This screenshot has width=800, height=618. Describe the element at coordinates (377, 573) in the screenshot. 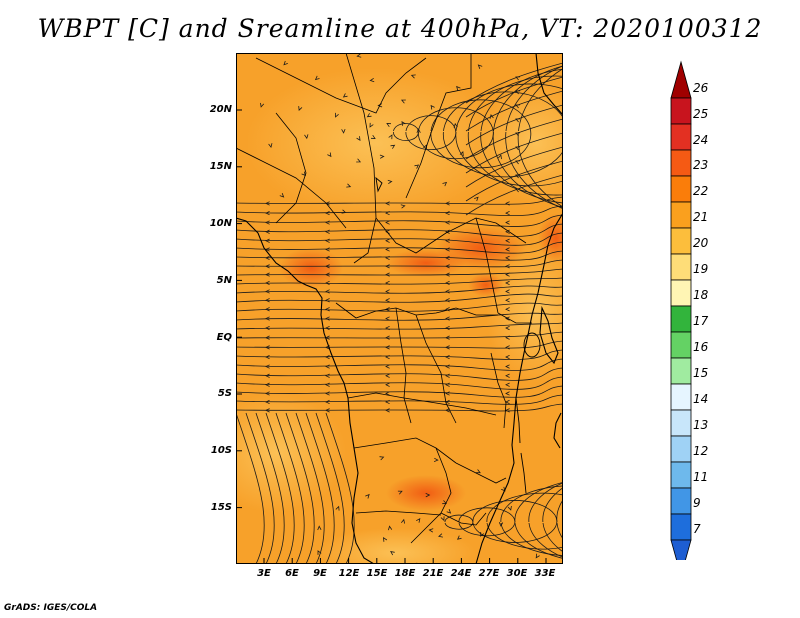

I see `lon-label-15e: 15E` at that location.